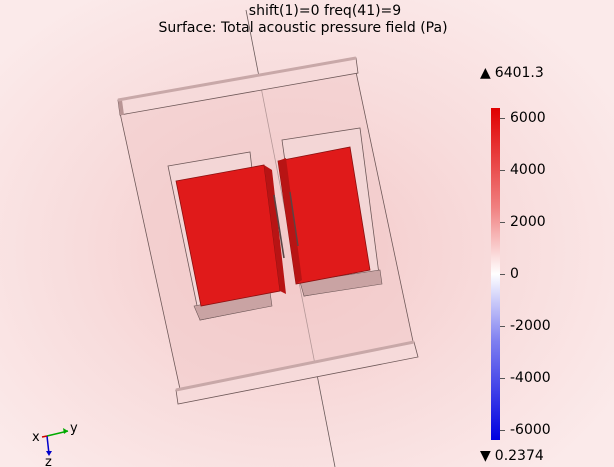 The width and height of the screenshot is (614, 467). What do you see at coordinates (74, 428) in the screenshot?
I see `y-axis-label: y` at bounding box center [74, 428].